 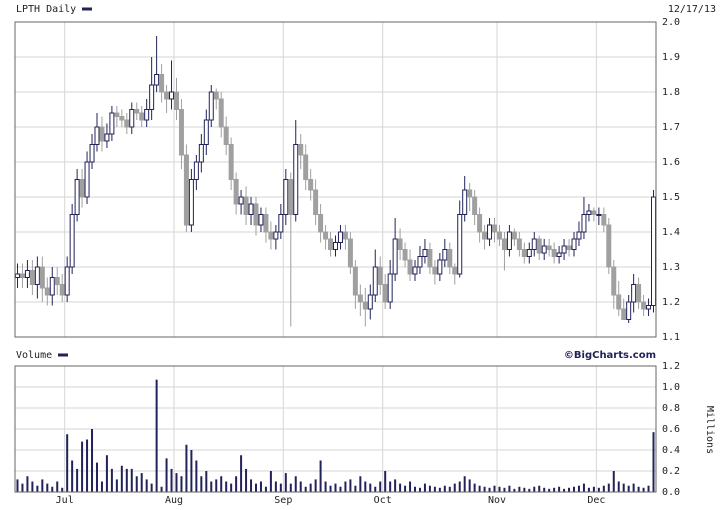 I want to click on y-axis-label: Millions, so click(x=709, y=430).